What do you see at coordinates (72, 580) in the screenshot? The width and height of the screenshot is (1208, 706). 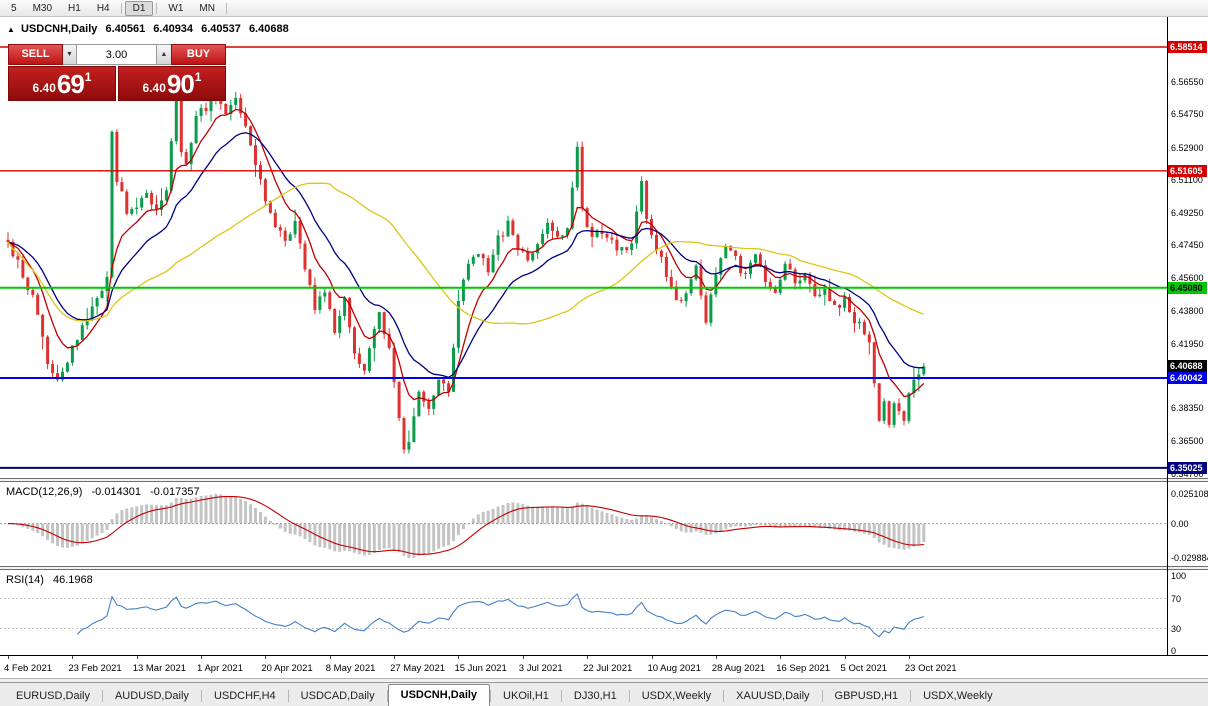 I see `rsi-value: 46.1968` at bounding box center [72, 580].